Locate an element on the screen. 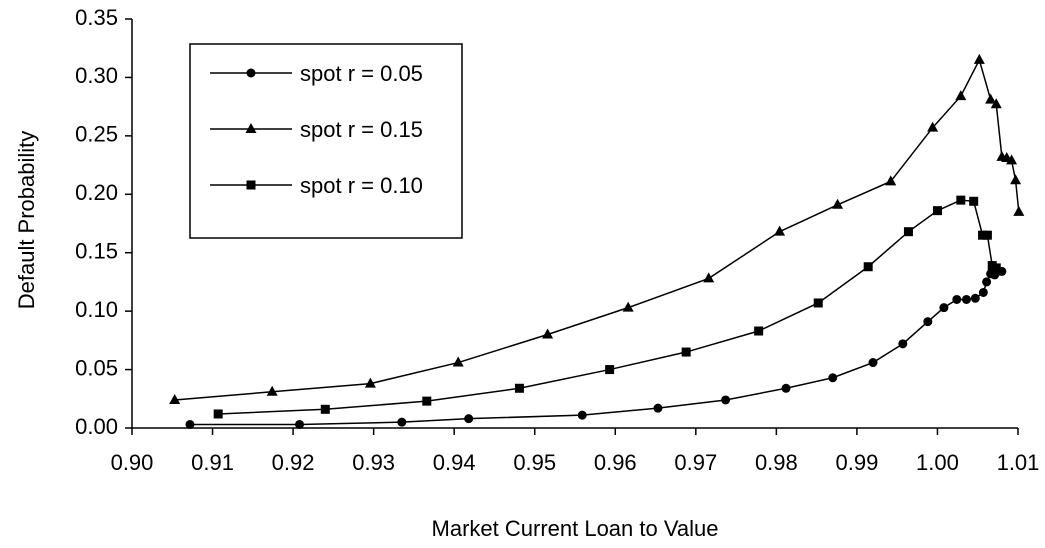 The image size is (1045, 548). y-tick-label: 0.00 is located at coordinates (96, 426).